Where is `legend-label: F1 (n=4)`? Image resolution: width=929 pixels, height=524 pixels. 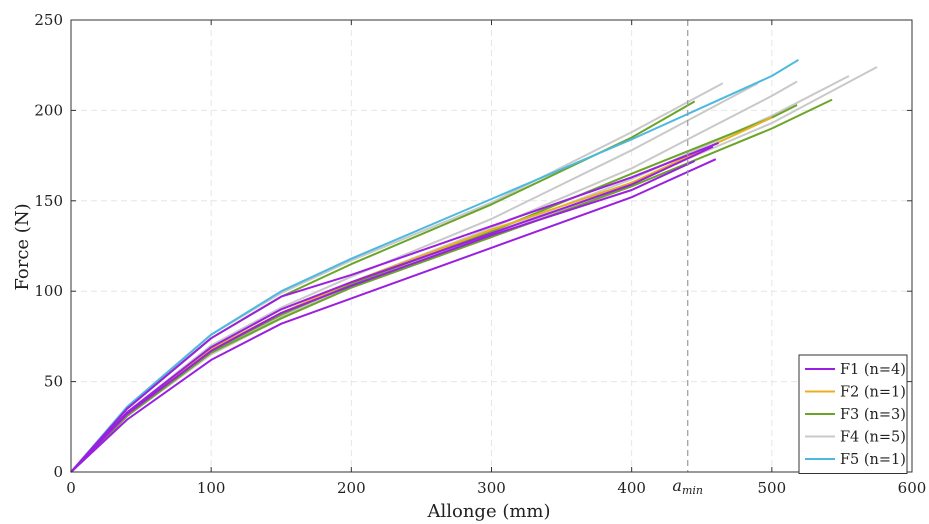 legend-label: F1 (n=4) is located at coordinates (873, 370).